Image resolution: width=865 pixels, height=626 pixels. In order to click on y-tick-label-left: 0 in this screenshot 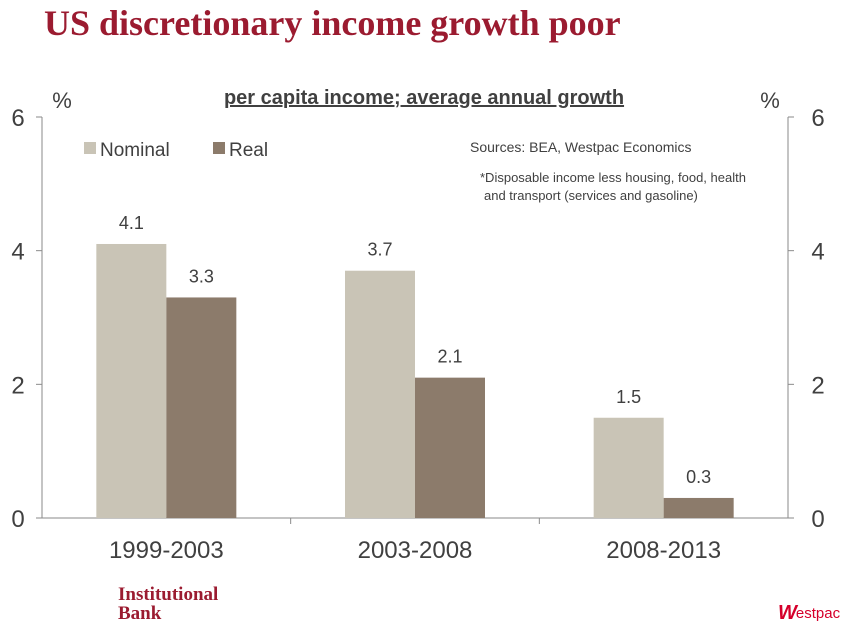, I will do `click(17, 519)`.